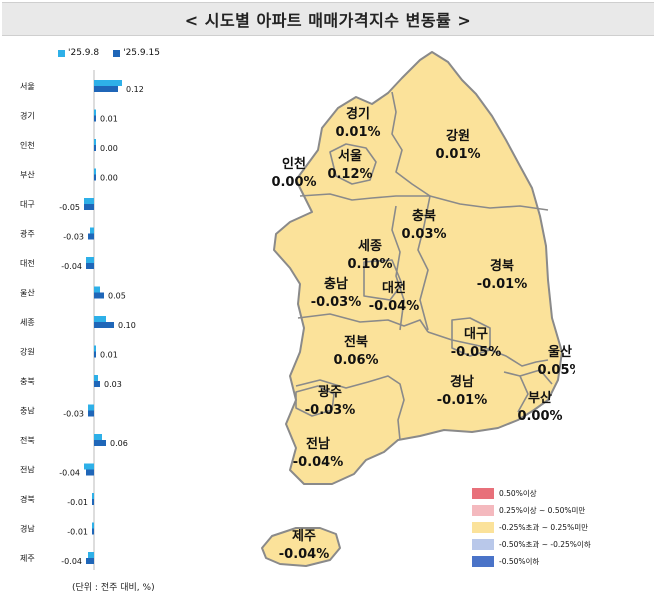 The image size is (658, 615). I want to click on category-label: 부산, so click(27, 175).